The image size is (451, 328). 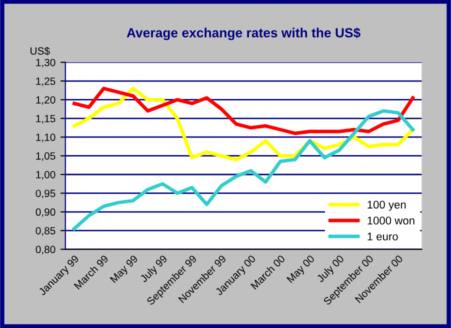 I want to click on y-tick-label: 1,00, so click(x=46, y=175).